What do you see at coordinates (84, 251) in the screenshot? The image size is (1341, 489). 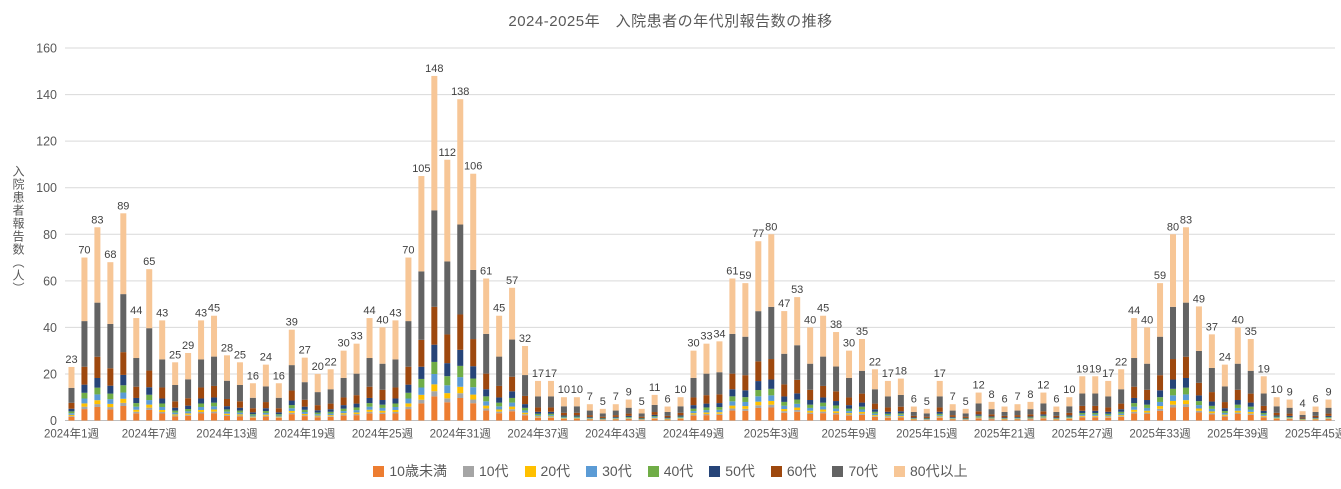 I see `bar-value-label: 70` at bounding box center [84, 251].